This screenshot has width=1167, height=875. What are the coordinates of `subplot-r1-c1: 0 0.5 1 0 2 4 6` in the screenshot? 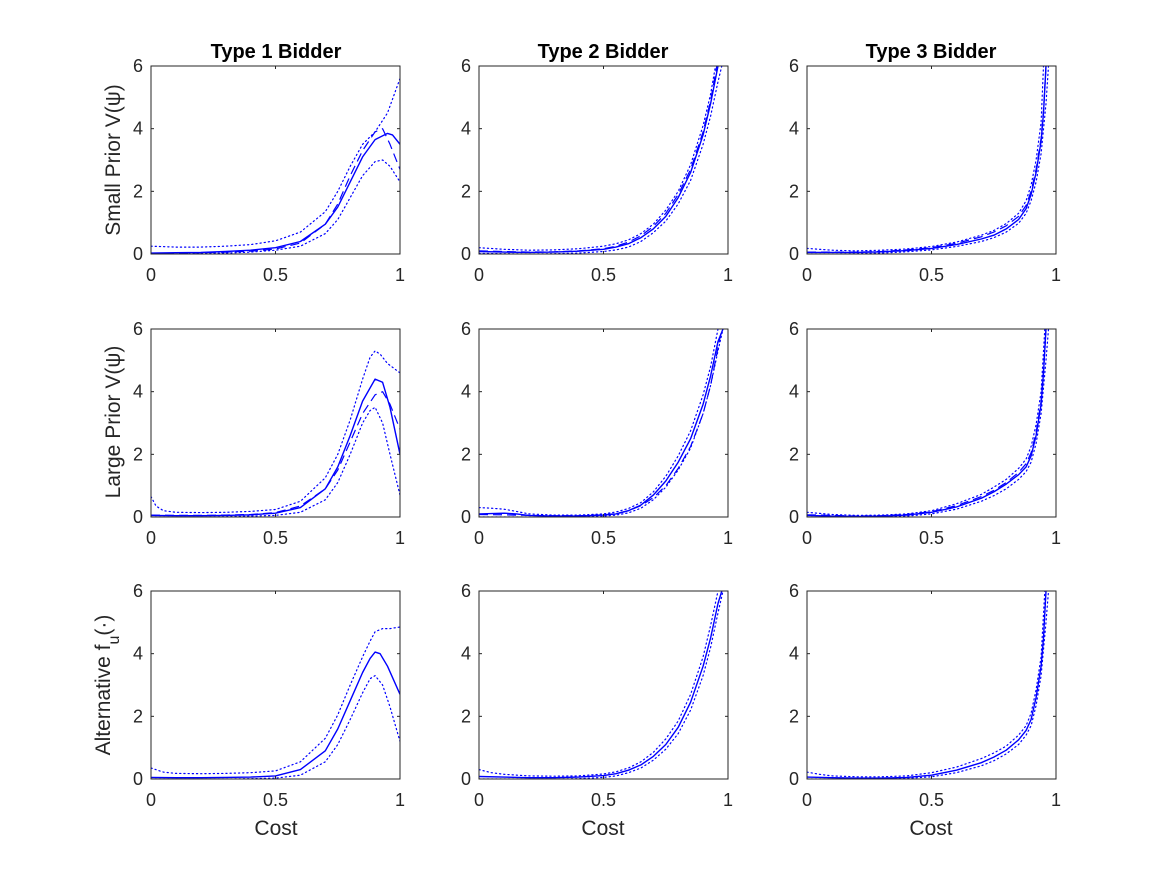 It's located at (269, 170).